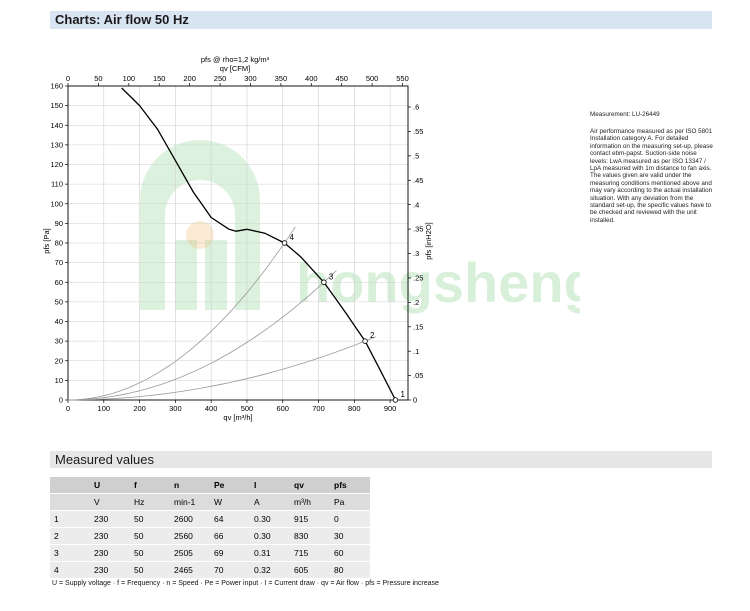 This screenshot has width=750, height=611. I want to click on table-cell: 66, so click(230, 536).